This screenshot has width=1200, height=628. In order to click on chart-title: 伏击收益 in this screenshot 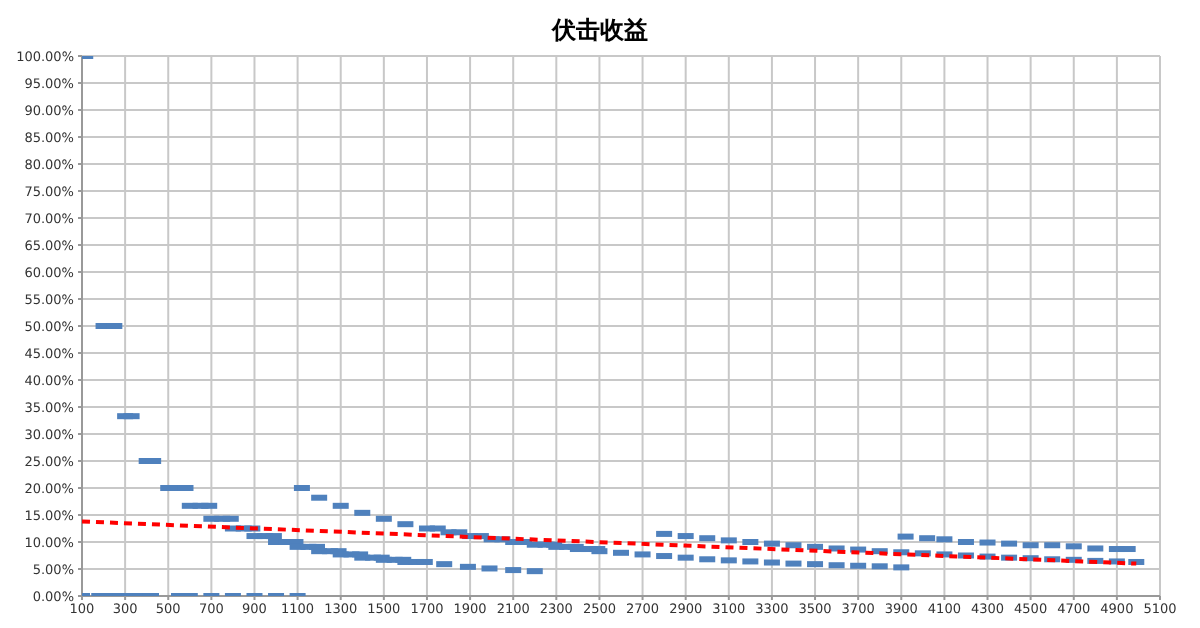, I will do `click(599, 30)`.